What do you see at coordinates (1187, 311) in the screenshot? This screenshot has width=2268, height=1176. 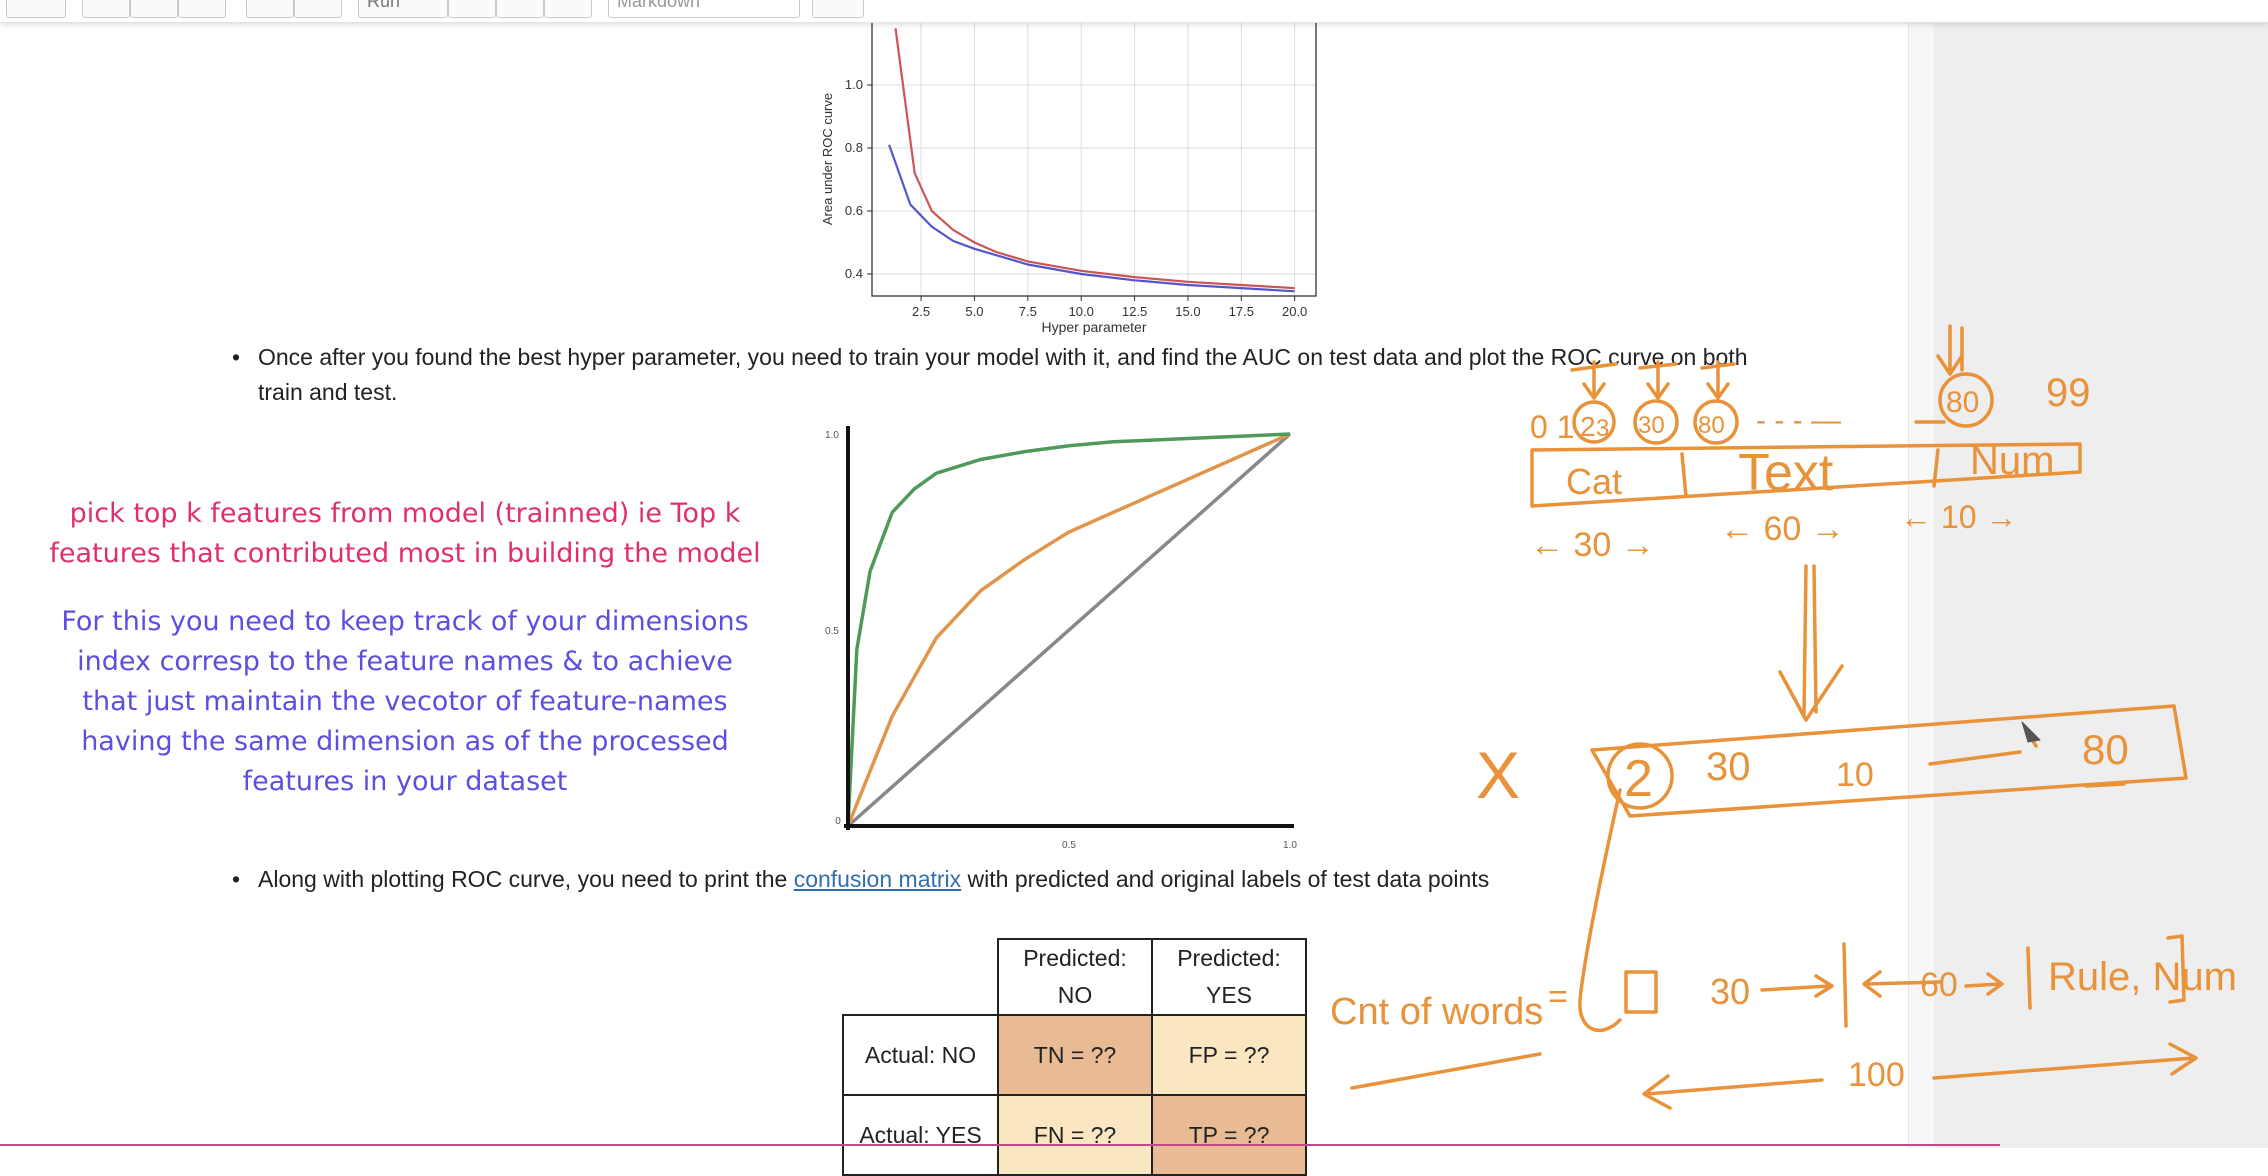 I see `auc-x-tick-label: 15.0` at bounding box center [1187, 311].